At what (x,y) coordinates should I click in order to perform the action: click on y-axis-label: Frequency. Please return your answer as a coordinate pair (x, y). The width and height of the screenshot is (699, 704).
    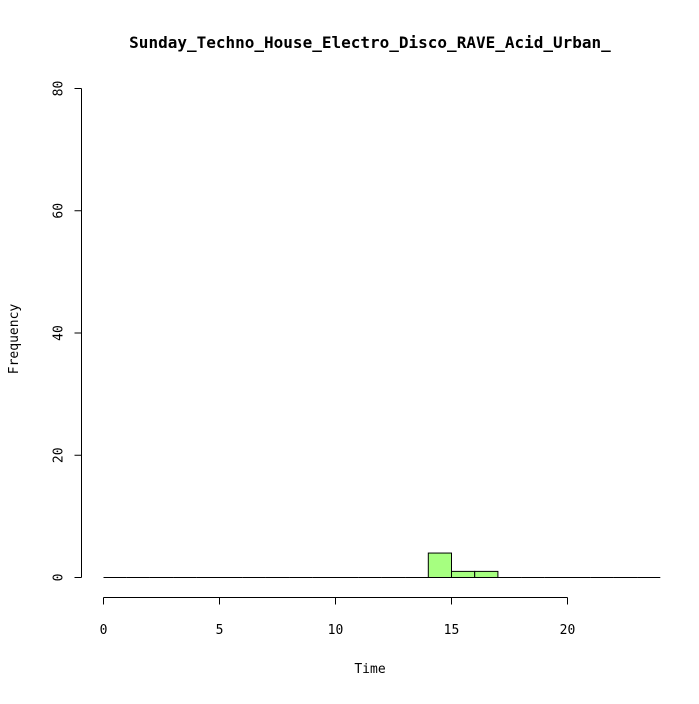
    Looking at the image, I should click on (14, 339).